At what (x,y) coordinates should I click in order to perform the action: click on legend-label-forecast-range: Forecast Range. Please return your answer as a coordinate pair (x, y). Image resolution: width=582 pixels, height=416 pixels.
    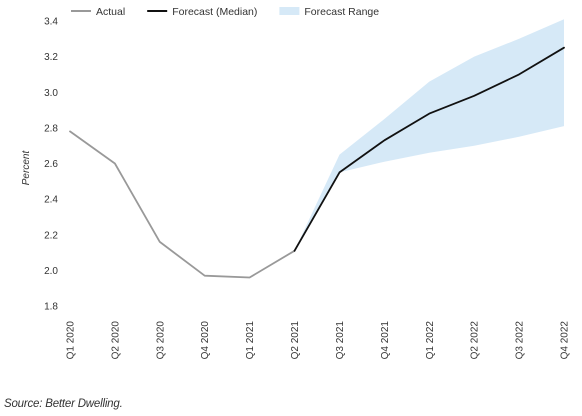
    Looking at the image, I should click on (341, 12).